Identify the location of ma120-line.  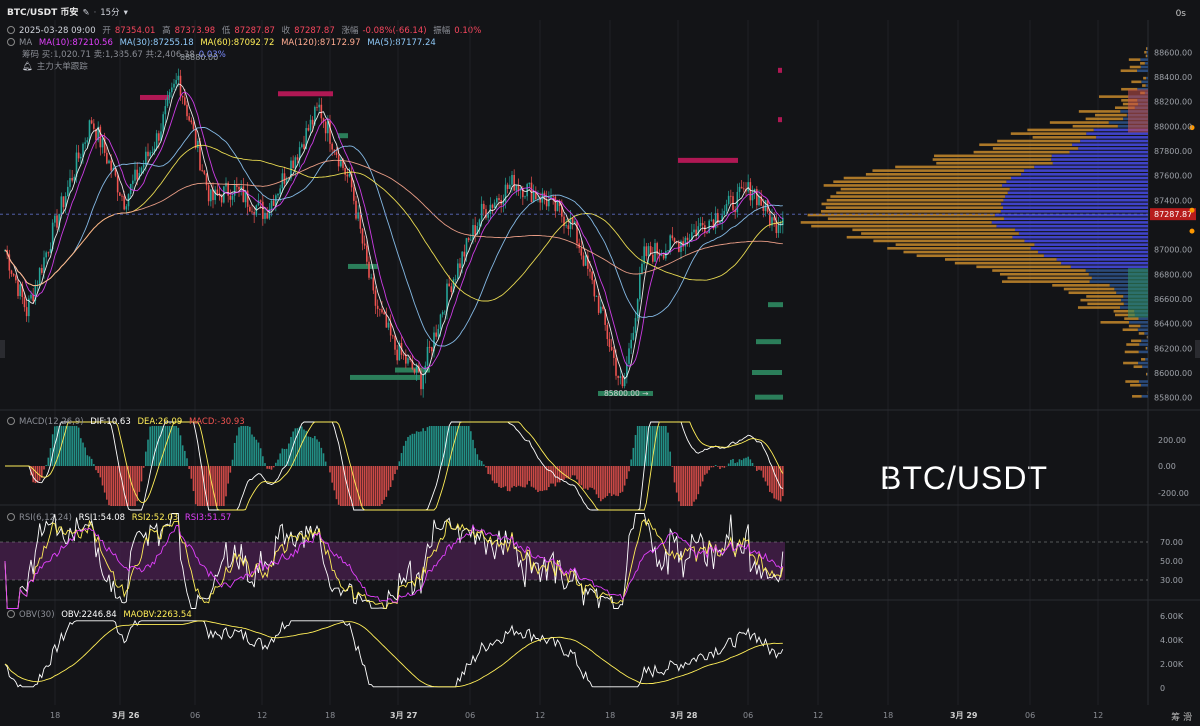
(393, 223).